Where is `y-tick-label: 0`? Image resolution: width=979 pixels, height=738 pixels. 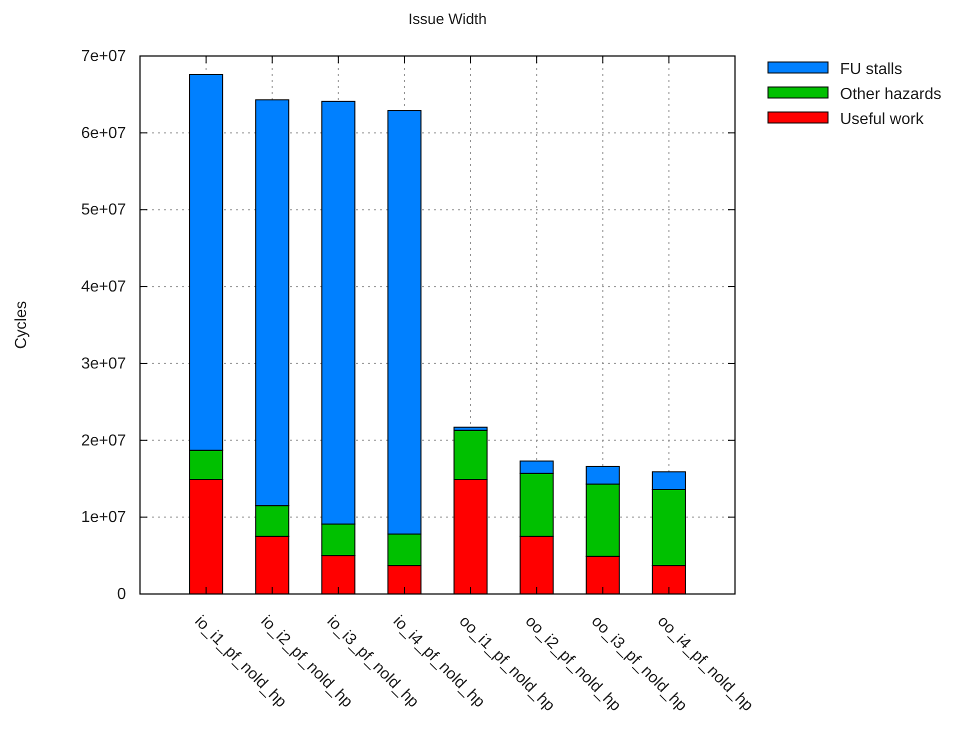
y-tick-label: 0 is located at coordinates (121, 594).